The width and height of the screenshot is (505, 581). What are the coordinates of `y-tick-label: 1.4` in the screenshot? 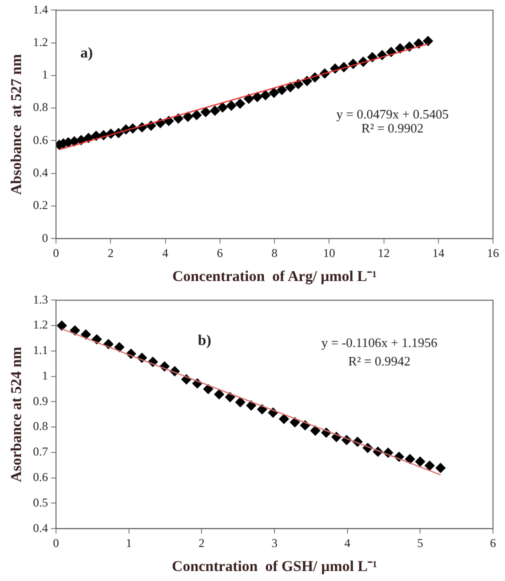 It's located at (40, 9).